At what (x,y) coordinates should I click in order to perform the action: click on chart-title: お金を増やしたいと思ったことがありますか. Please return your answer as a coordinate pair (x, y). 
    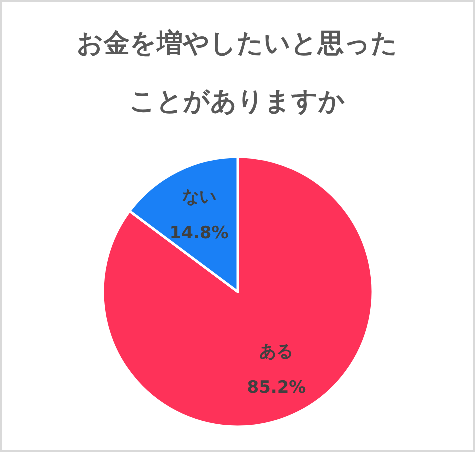
    Looking at the image, I should click on (237, 72).